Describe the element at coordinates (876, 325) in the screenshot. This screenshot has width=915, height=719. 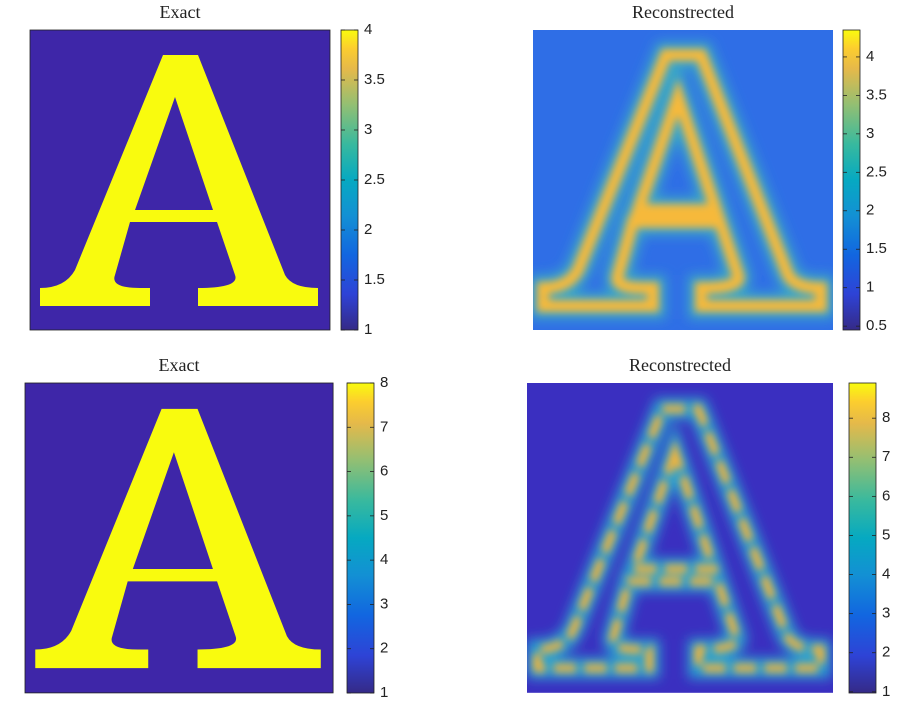
I see `colorbar-tick-label: 0.5` at that location.